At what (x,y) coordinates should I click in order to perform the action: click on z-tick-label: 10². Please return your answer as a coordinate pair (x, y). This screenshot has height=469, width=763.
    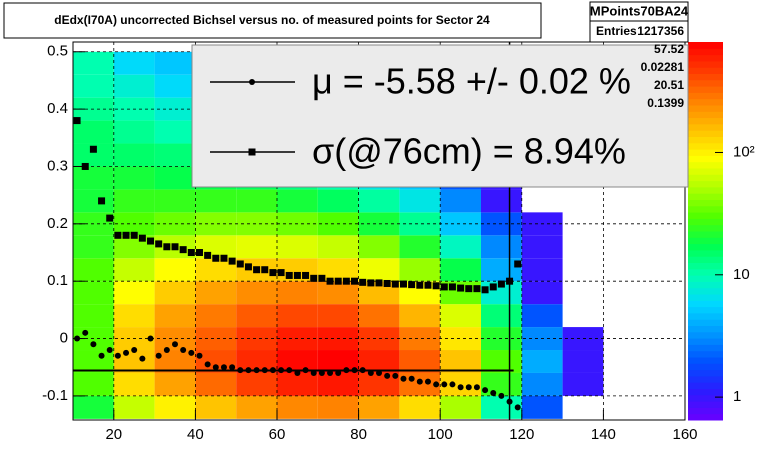
    Looking at the image, I should click on (744, 151).